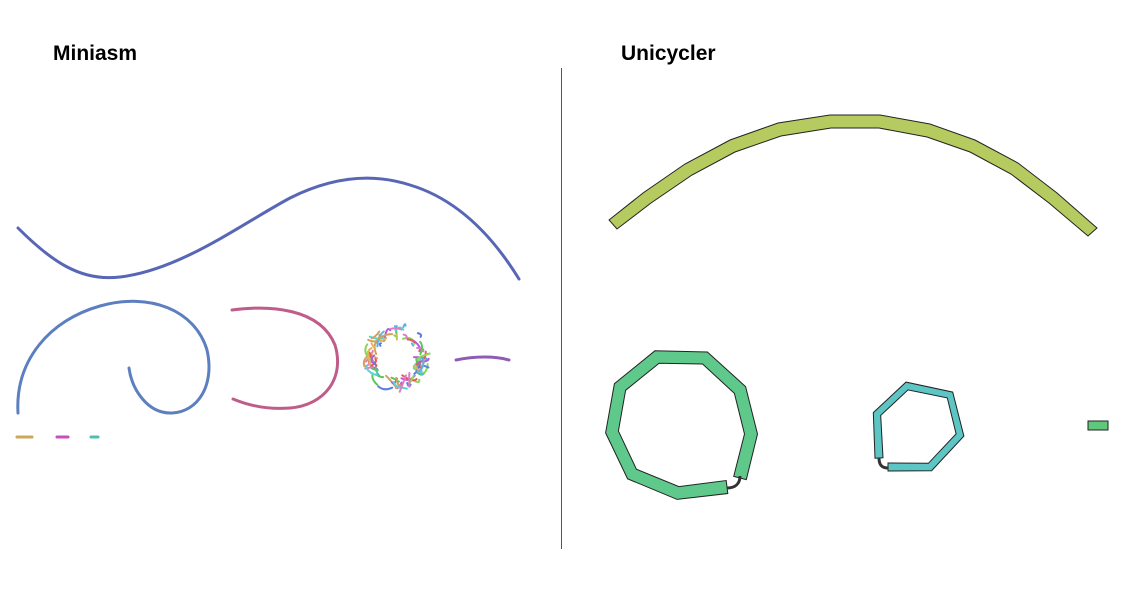  I want to click on miniasm-long-contig, so click(268, 228).